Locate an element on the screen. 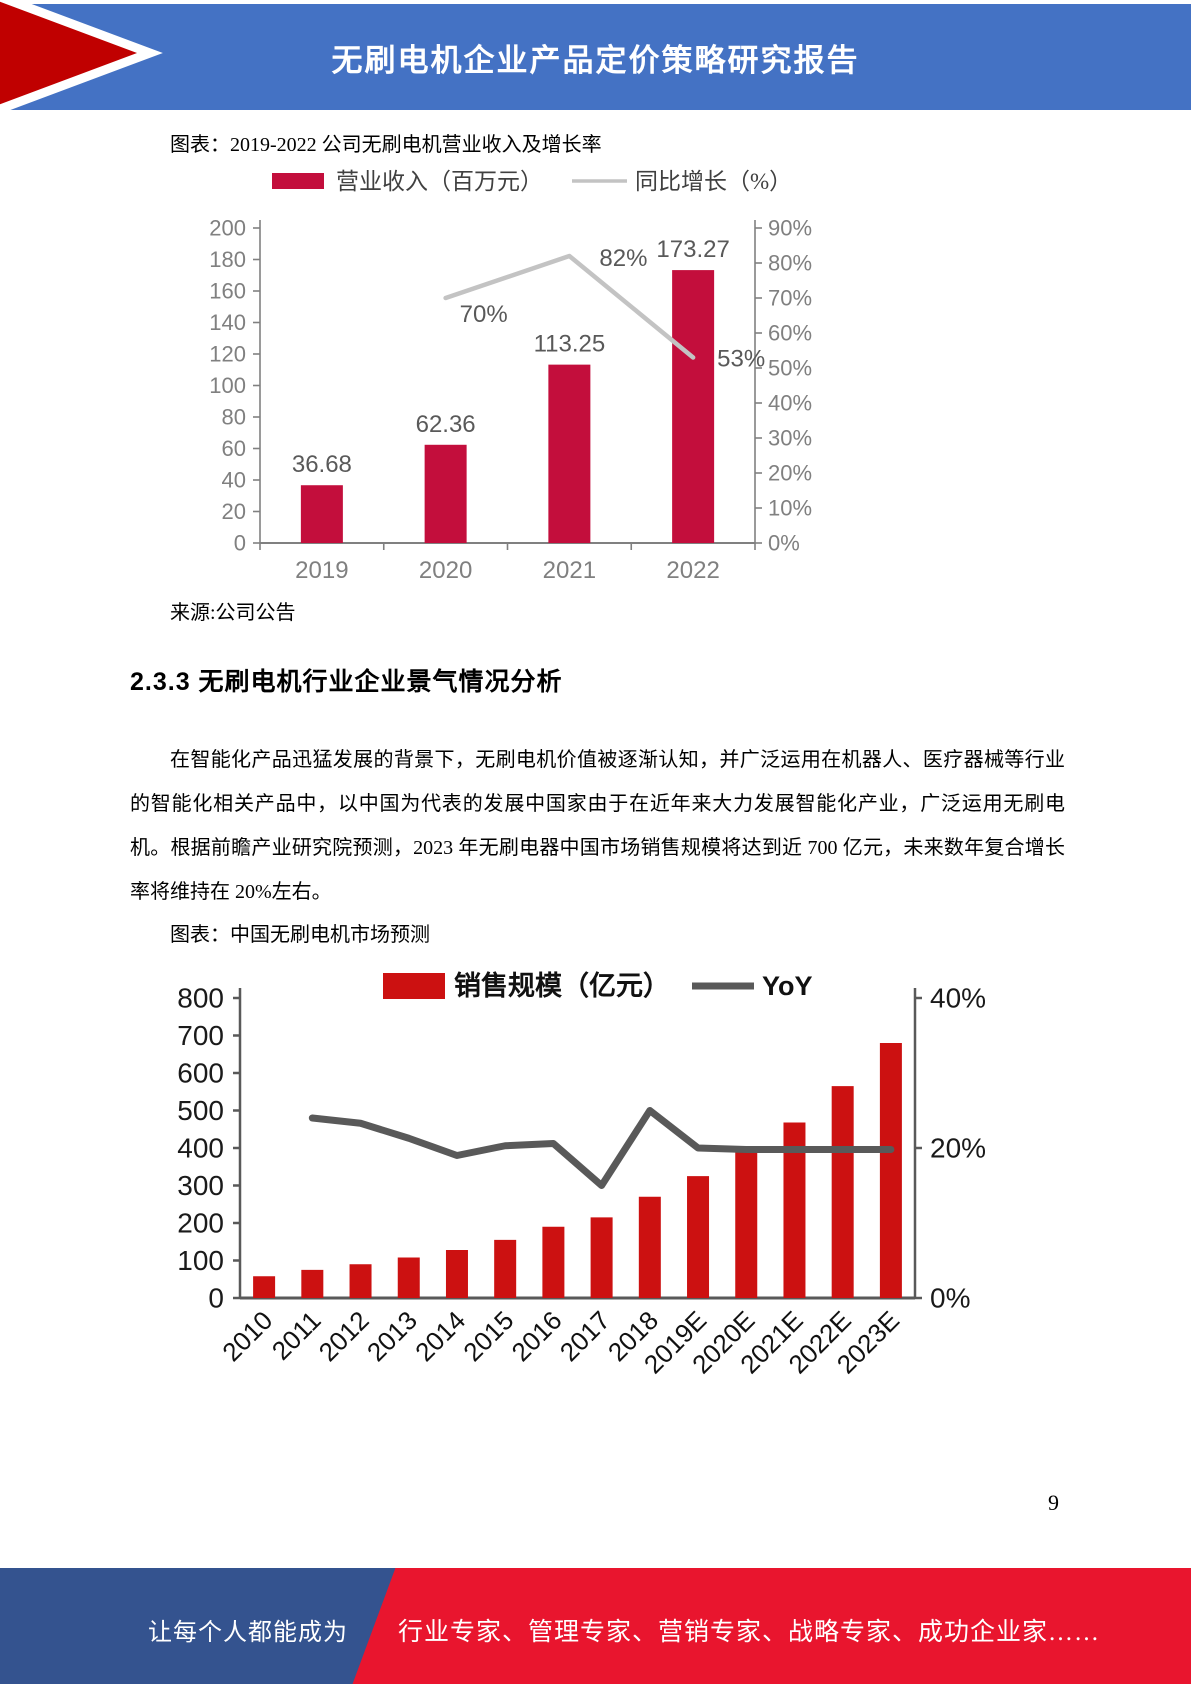  bar-2014 is located at coordinates (456, 1274).